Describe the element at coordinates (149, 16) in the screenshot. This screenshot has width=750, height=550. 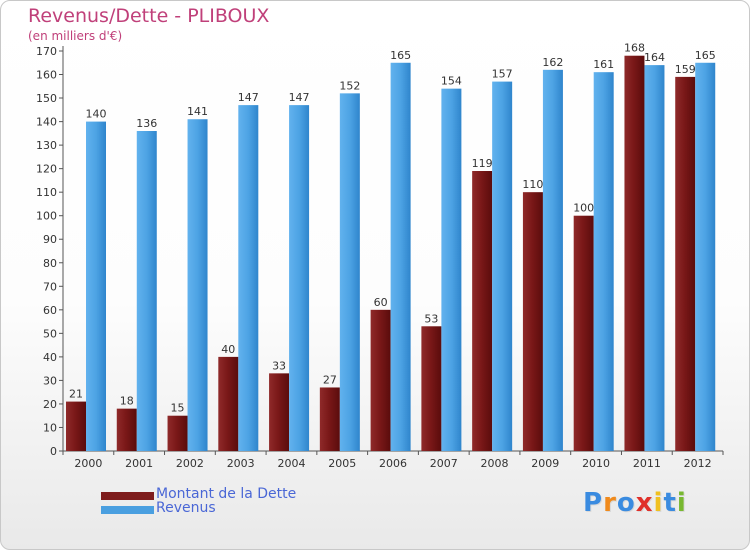
I see `chart-title: Revenus/Dette - PLIBOUX` at that location.